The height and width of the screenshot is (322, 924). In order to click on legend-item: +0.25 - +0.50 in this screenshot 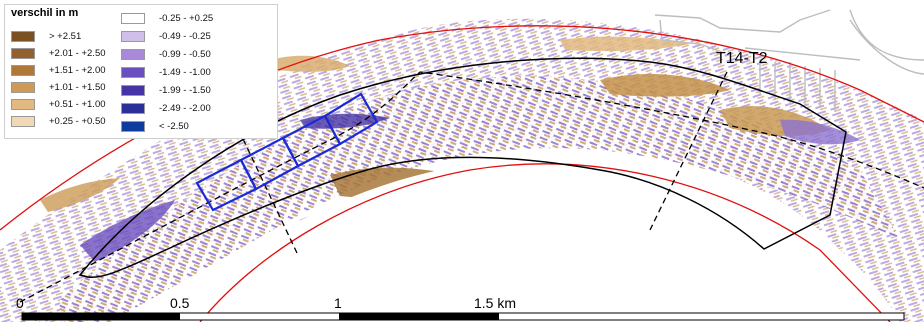, I will do `click(58, 121)`.